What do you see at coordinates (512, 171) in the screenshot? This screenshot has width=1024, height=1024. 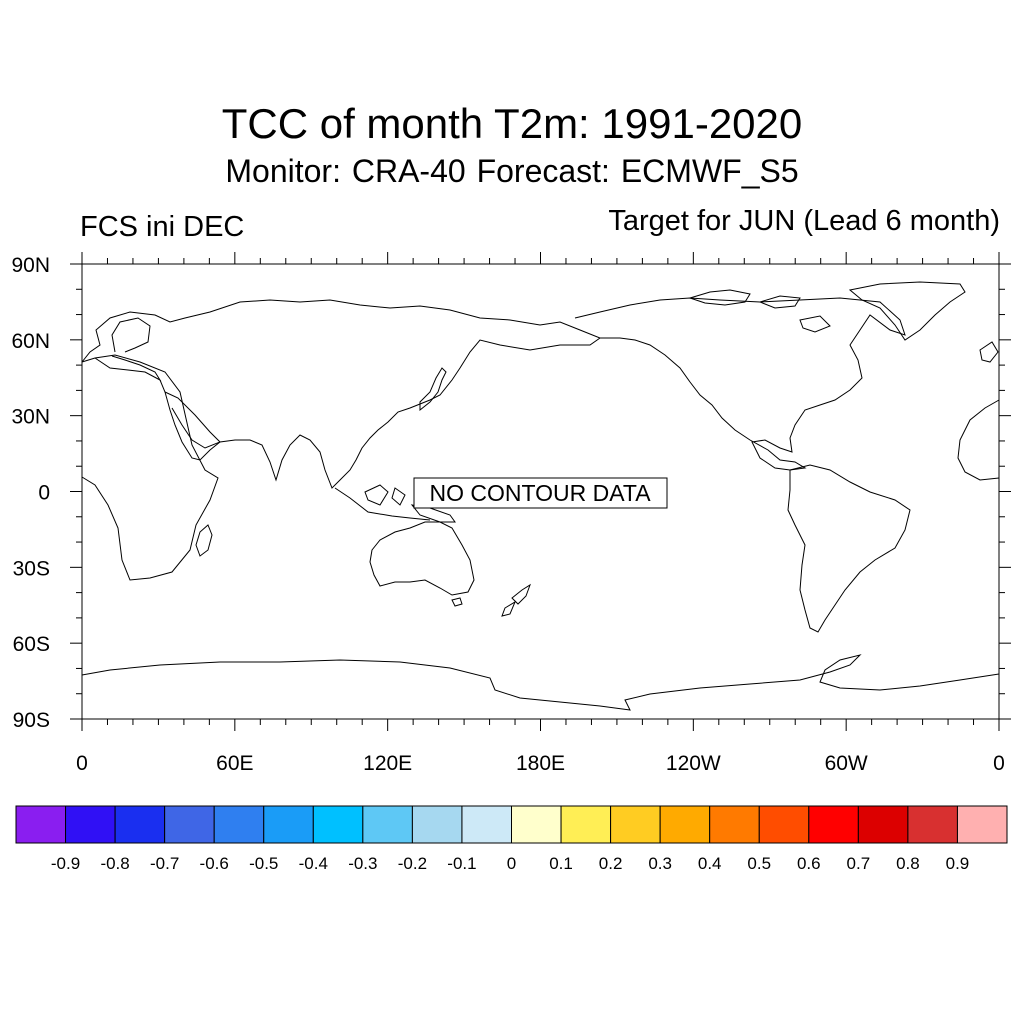 I see `plot-subtitle: Monitor: CRA-40 Forecast: ECMWF_S5` at bounding box center [512, 171].